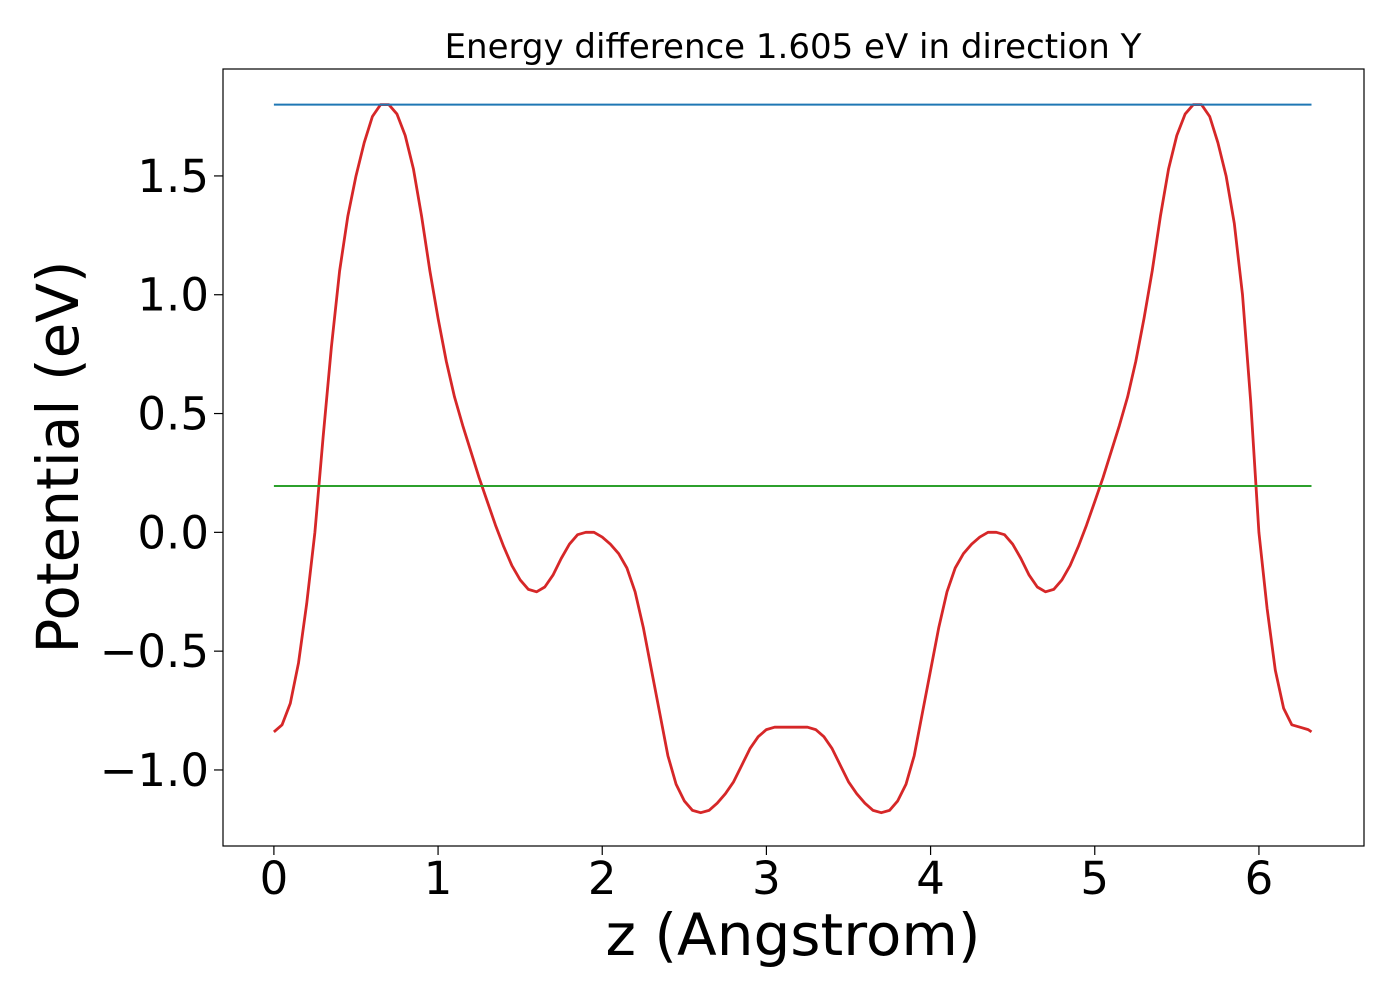  I want to click on x-tick-label: 0, so click(274, 878).